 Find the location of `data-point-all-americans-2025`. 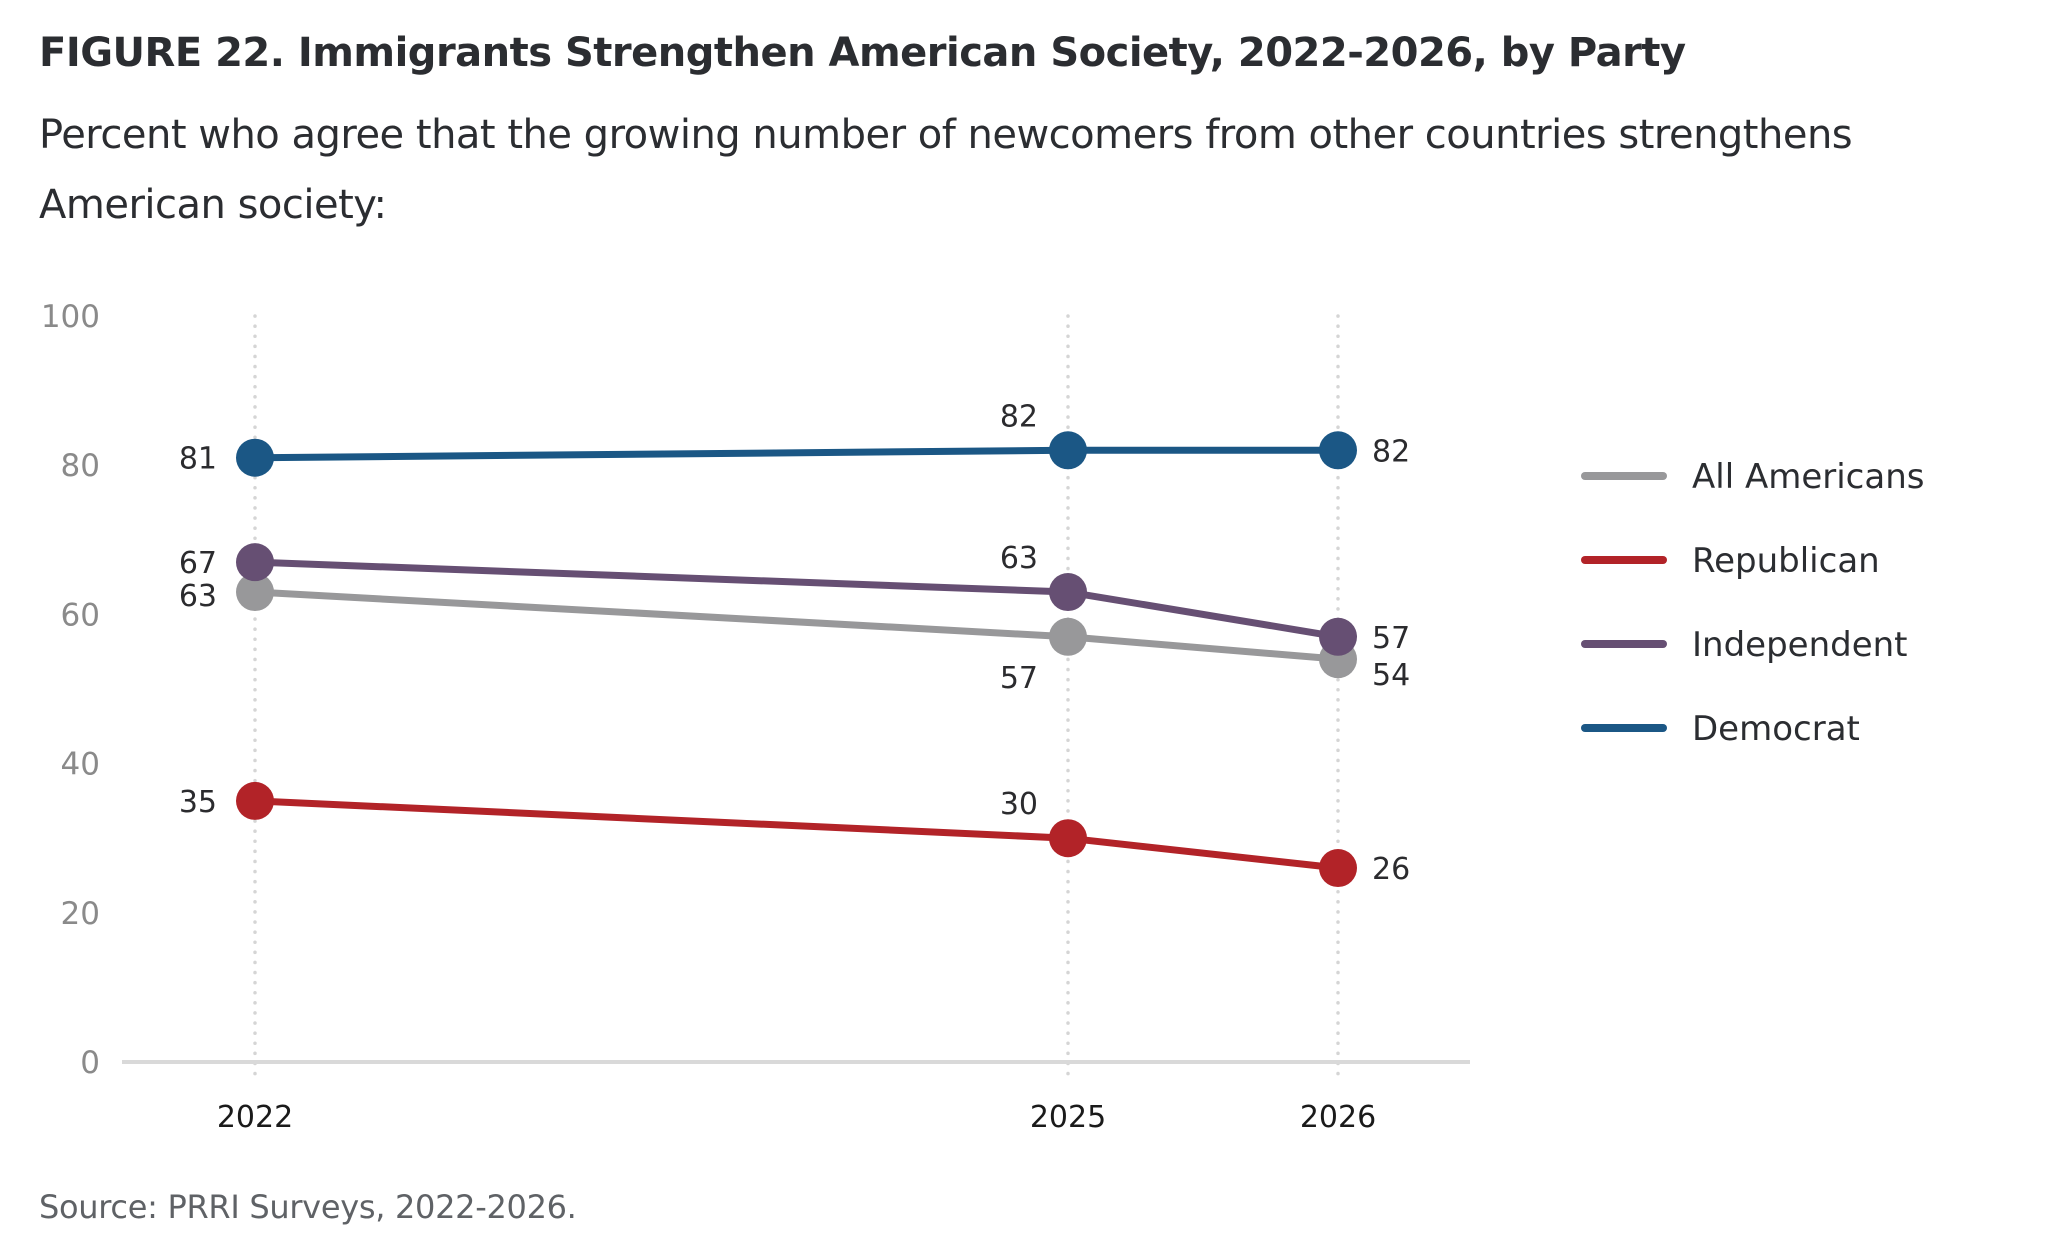

data-point-all-americans-2025 is located at coordinates (1068, 636).